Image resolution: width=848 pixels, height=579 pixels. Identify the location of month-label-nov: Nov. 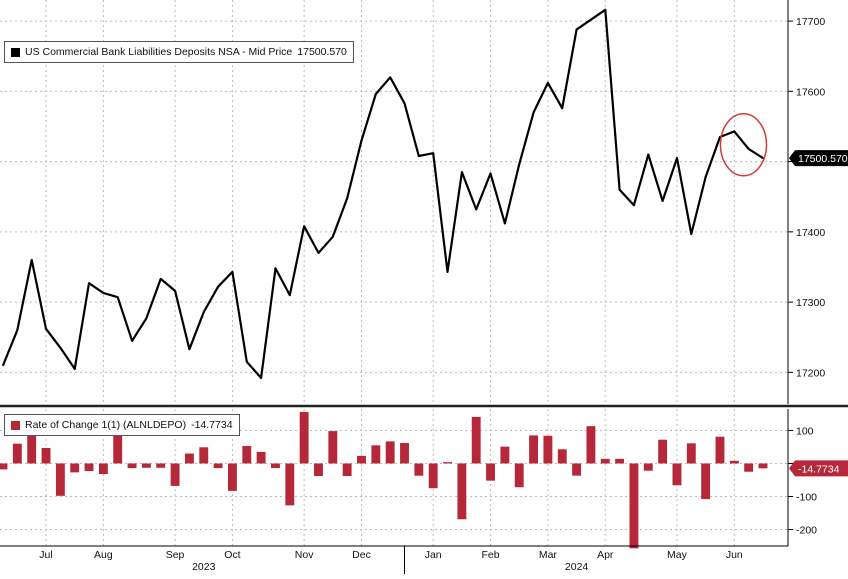
(304, 555).